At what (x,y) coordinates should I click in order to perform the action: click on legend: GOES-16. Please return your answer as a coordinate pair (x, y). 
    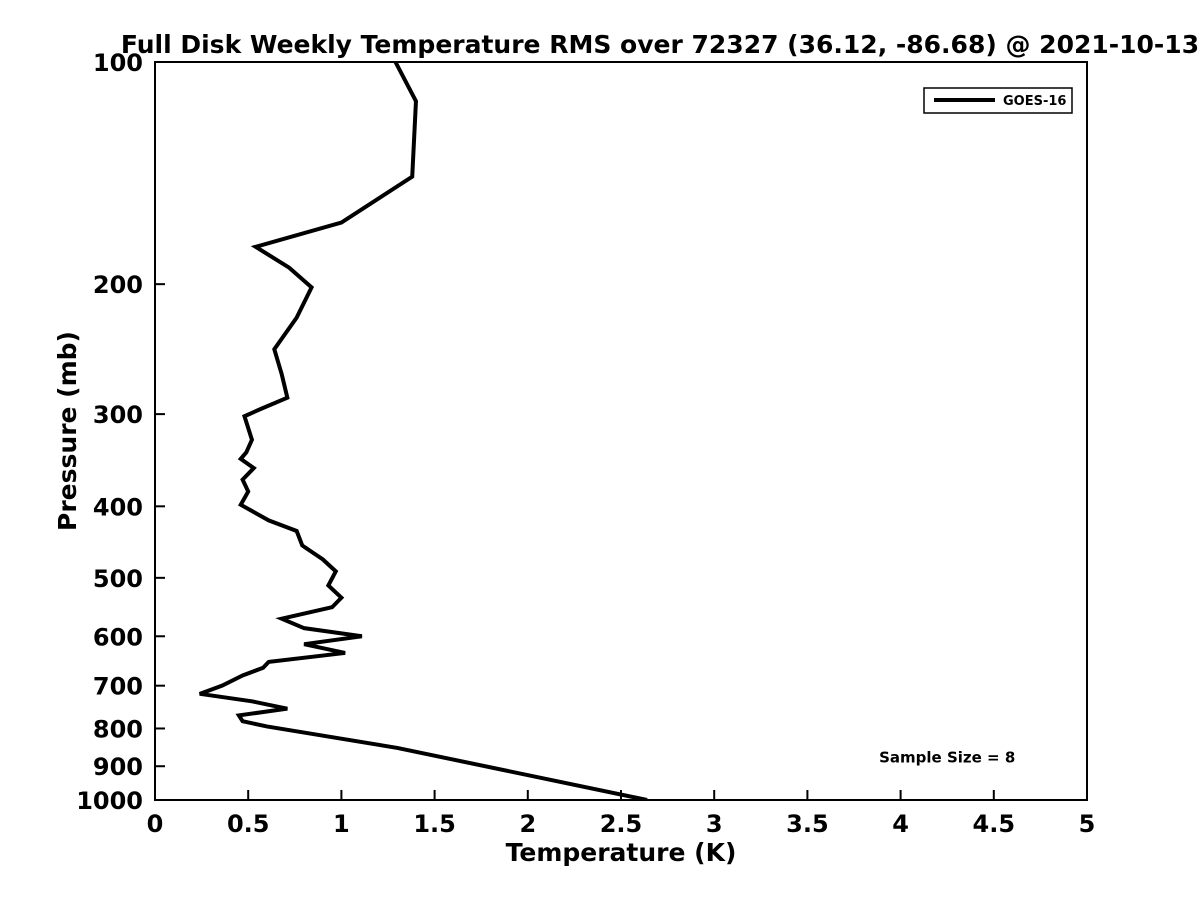
    Looking at the image, I should click on (998, 100).